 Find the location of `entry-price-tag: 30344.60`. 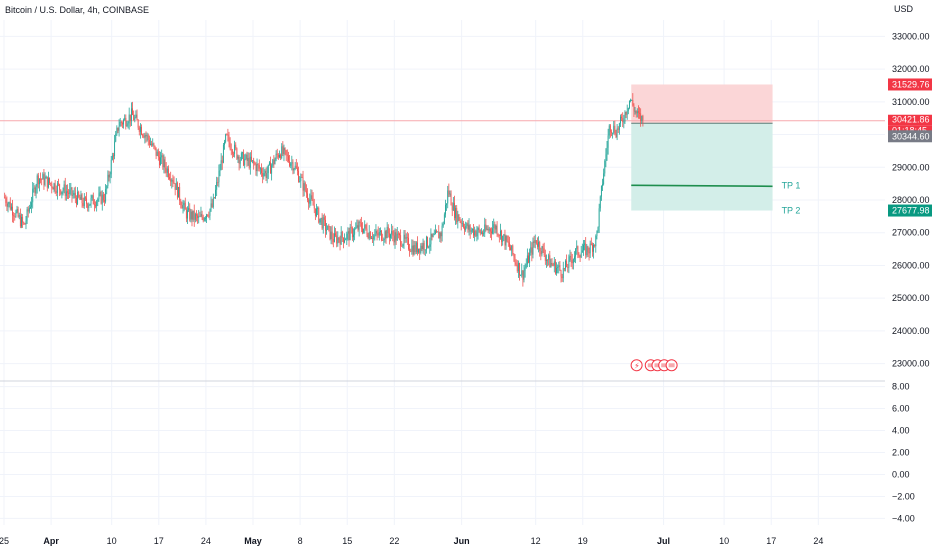

entry-price-tag: 30344.60 is located at coordinates (911, 136).